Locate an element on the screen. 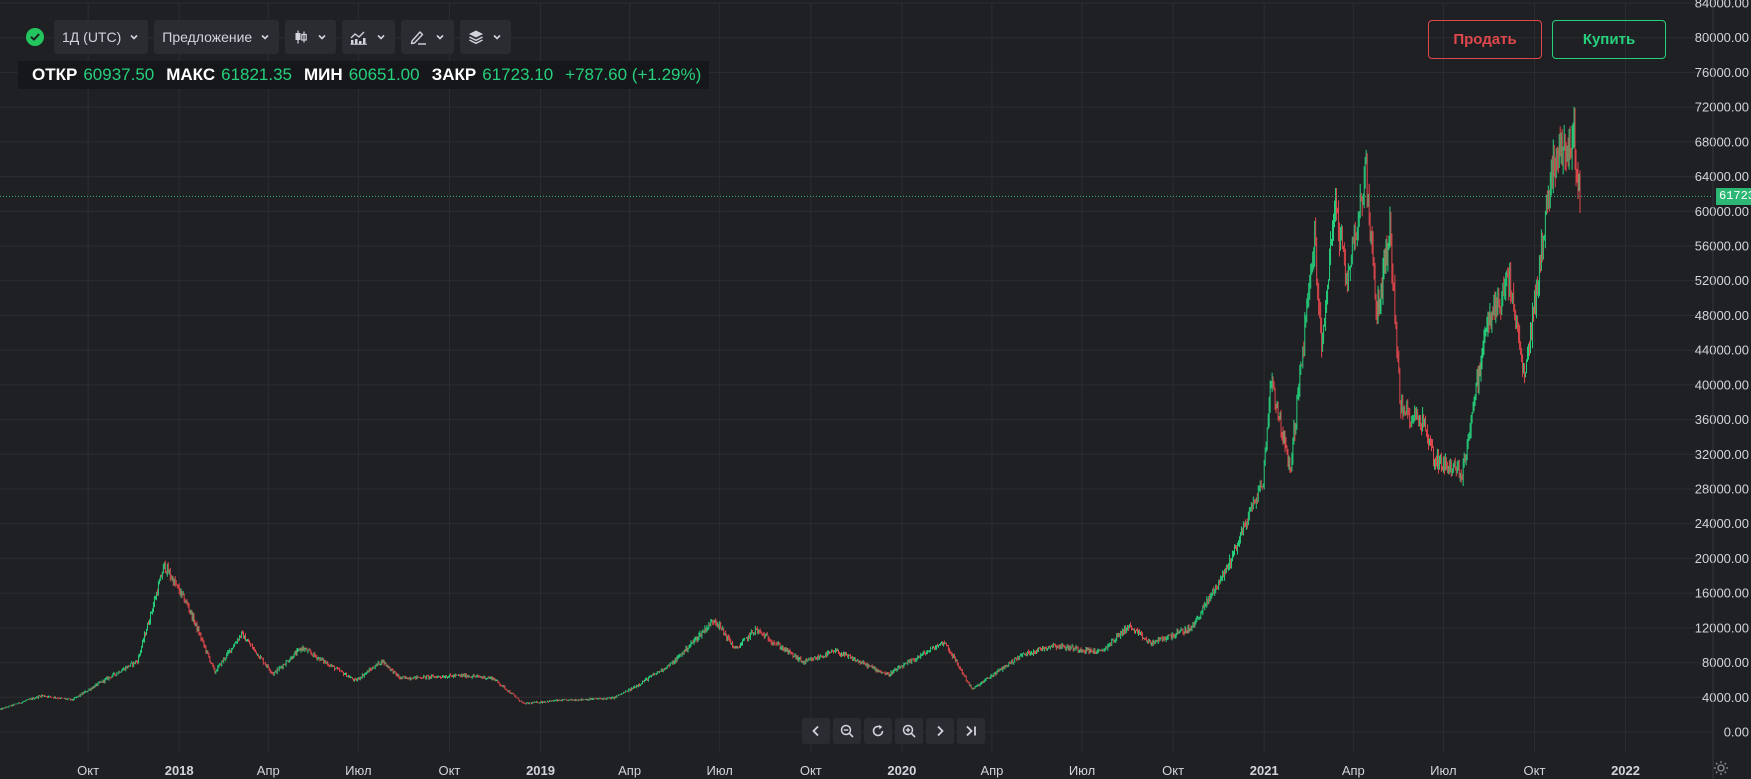 The width and height of the screenshot is (1751, 779). y-tick-label: 84000.00 is located at coordinates (1722, 5).